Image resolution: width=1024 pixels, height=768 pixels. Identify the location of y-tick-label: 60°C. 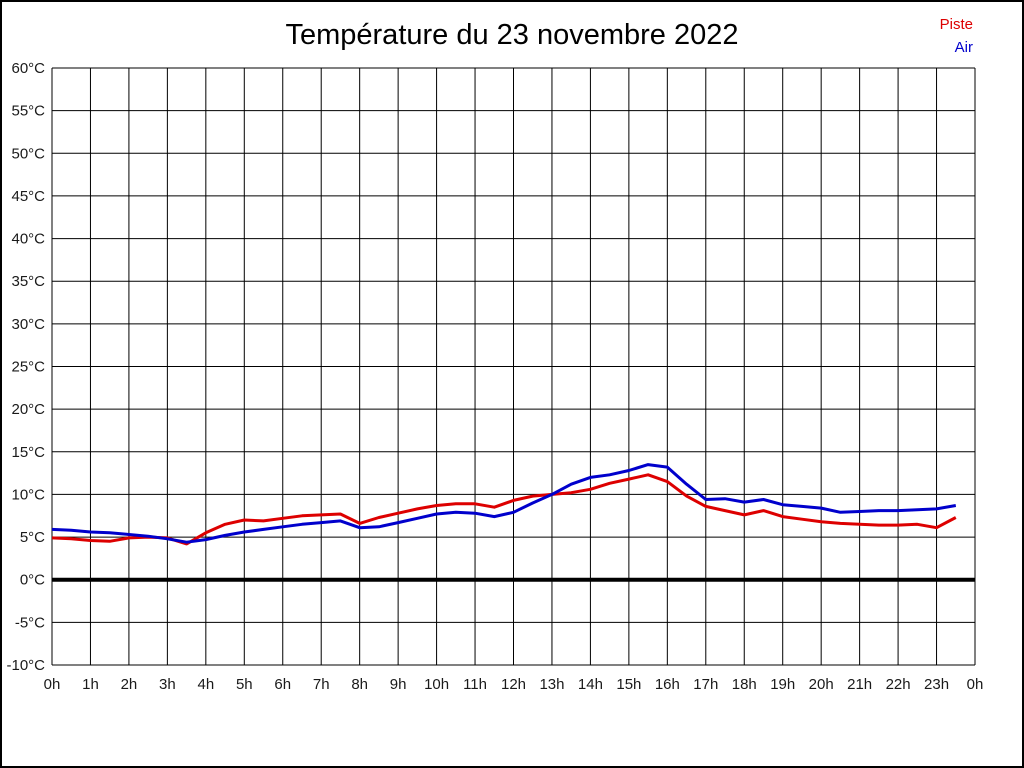
(28, 68).